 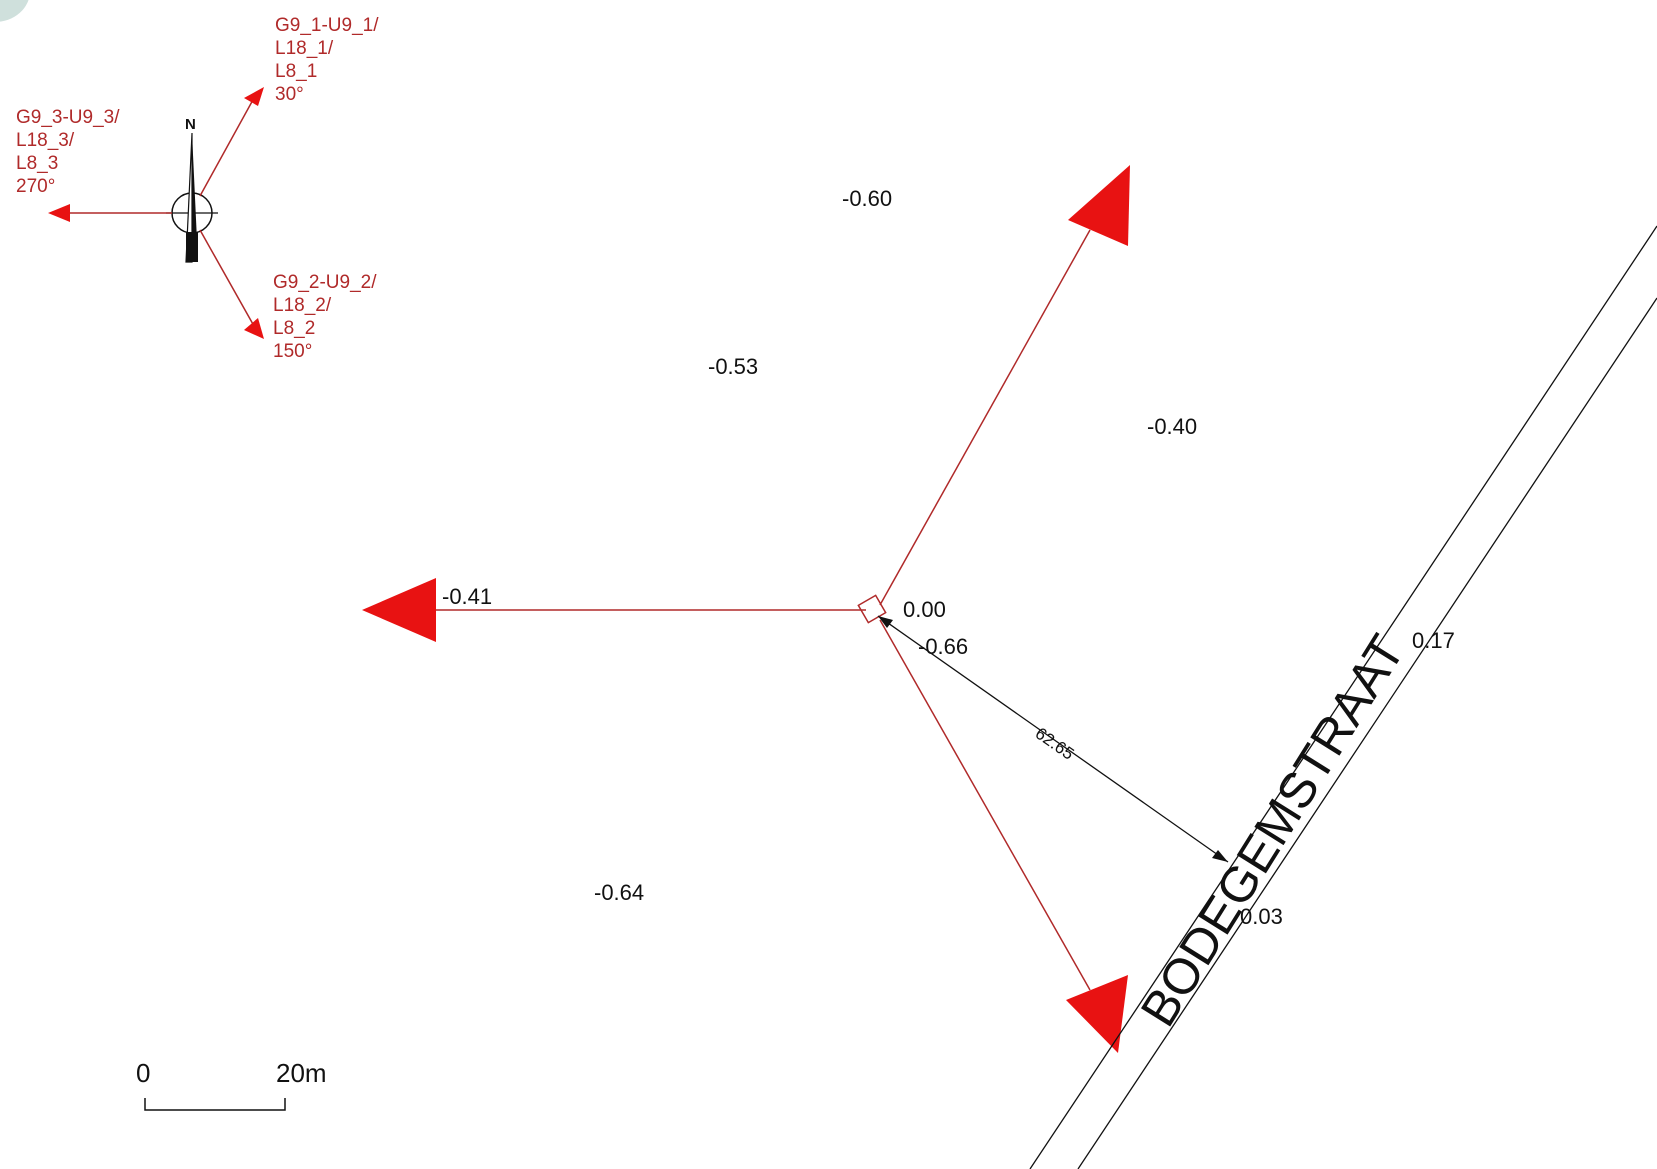 What do you see at coordinates (231, 1084) in the screenshot?
I see `scale-bar: 0 20m` at bounding box center [231, 1084].